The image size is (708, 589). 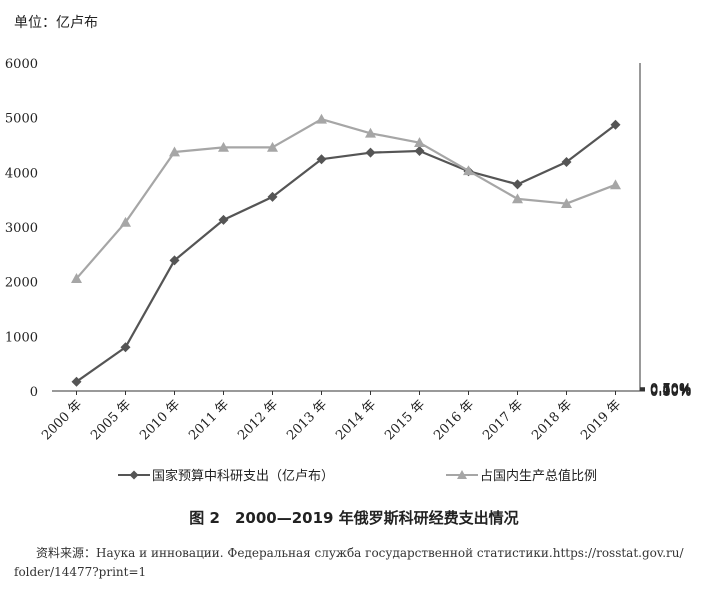 What do you see at coordinates (21, 228) in the screenshot?
I see `y-left-tick-label: 3000` at bounding box center [21, 228].